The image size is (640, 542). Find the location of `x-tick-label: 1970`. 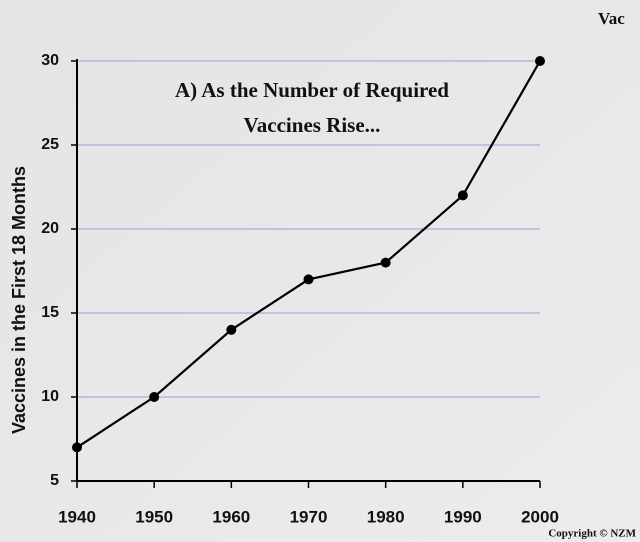

x-tick-label: 1970 is located at coordinates (309, 516).